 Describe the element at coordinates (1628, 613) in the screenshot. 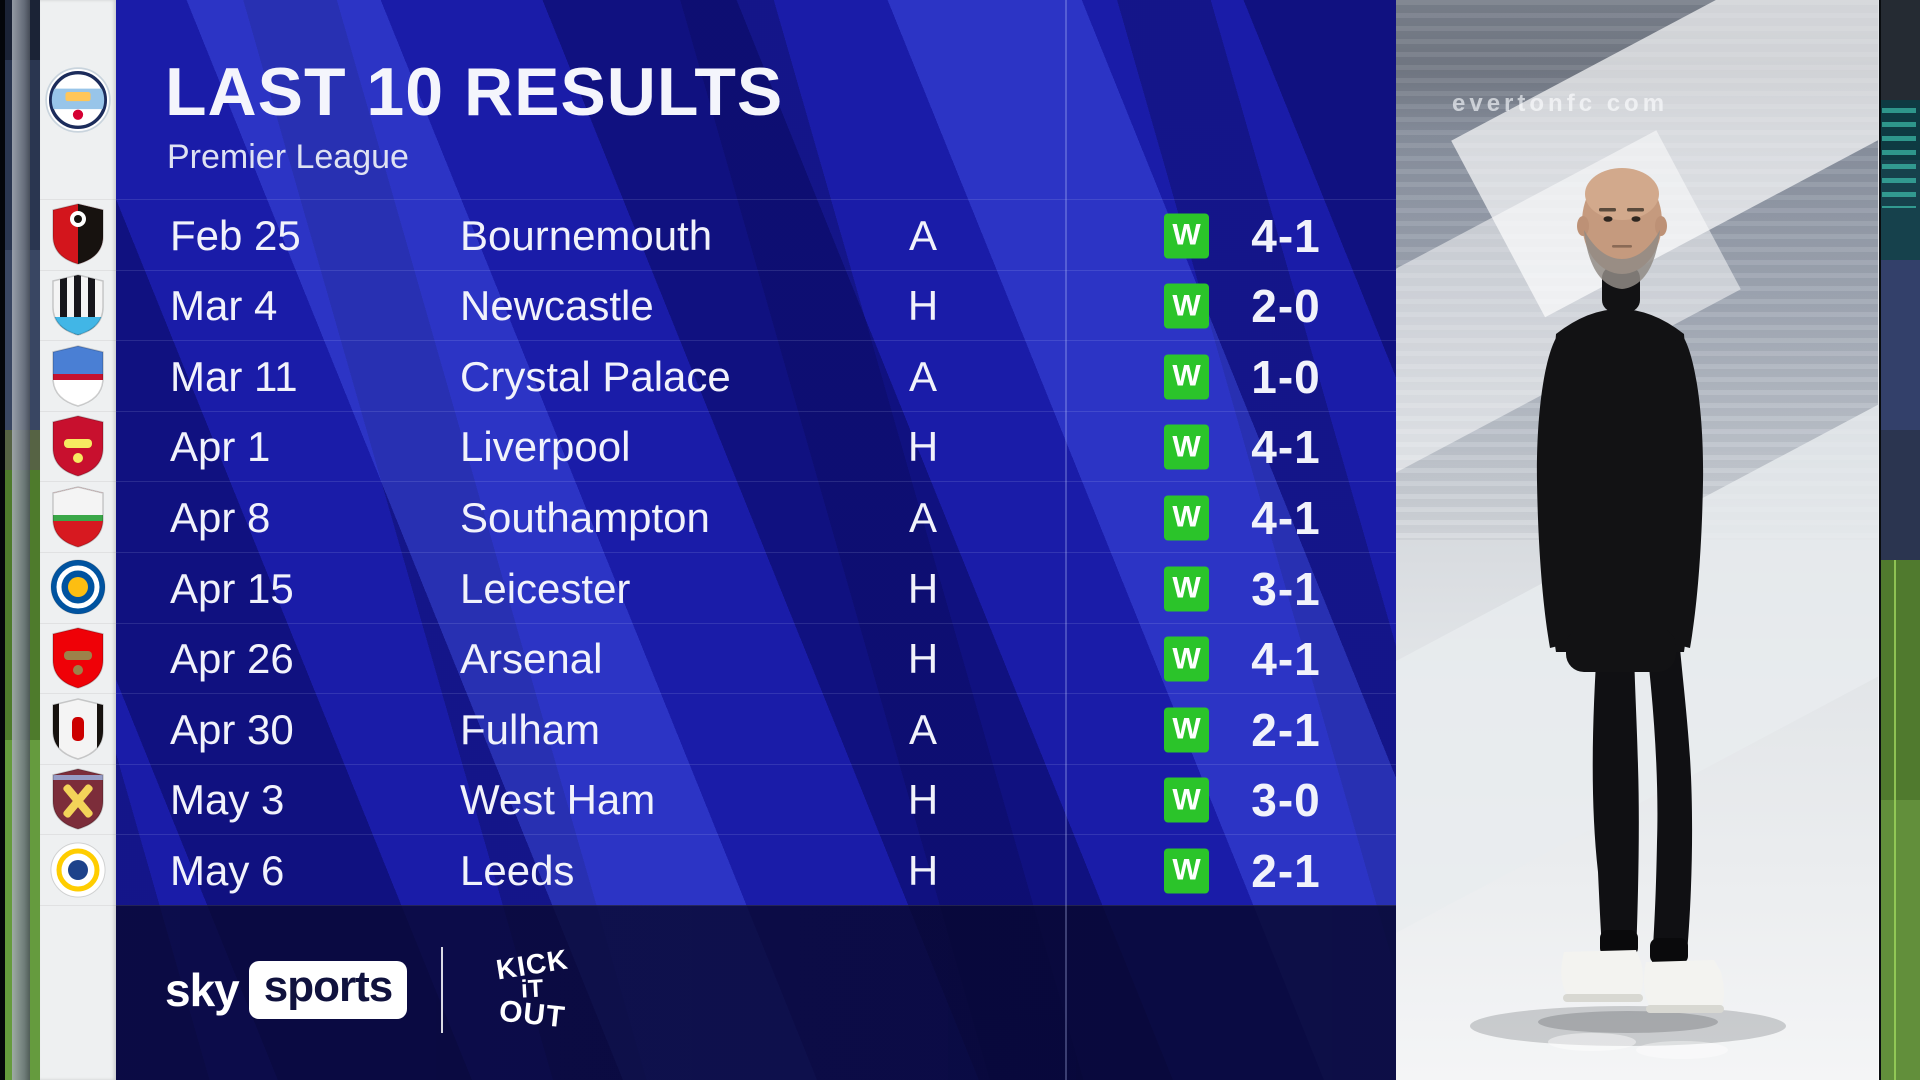

I see `manager-figure` at that location.